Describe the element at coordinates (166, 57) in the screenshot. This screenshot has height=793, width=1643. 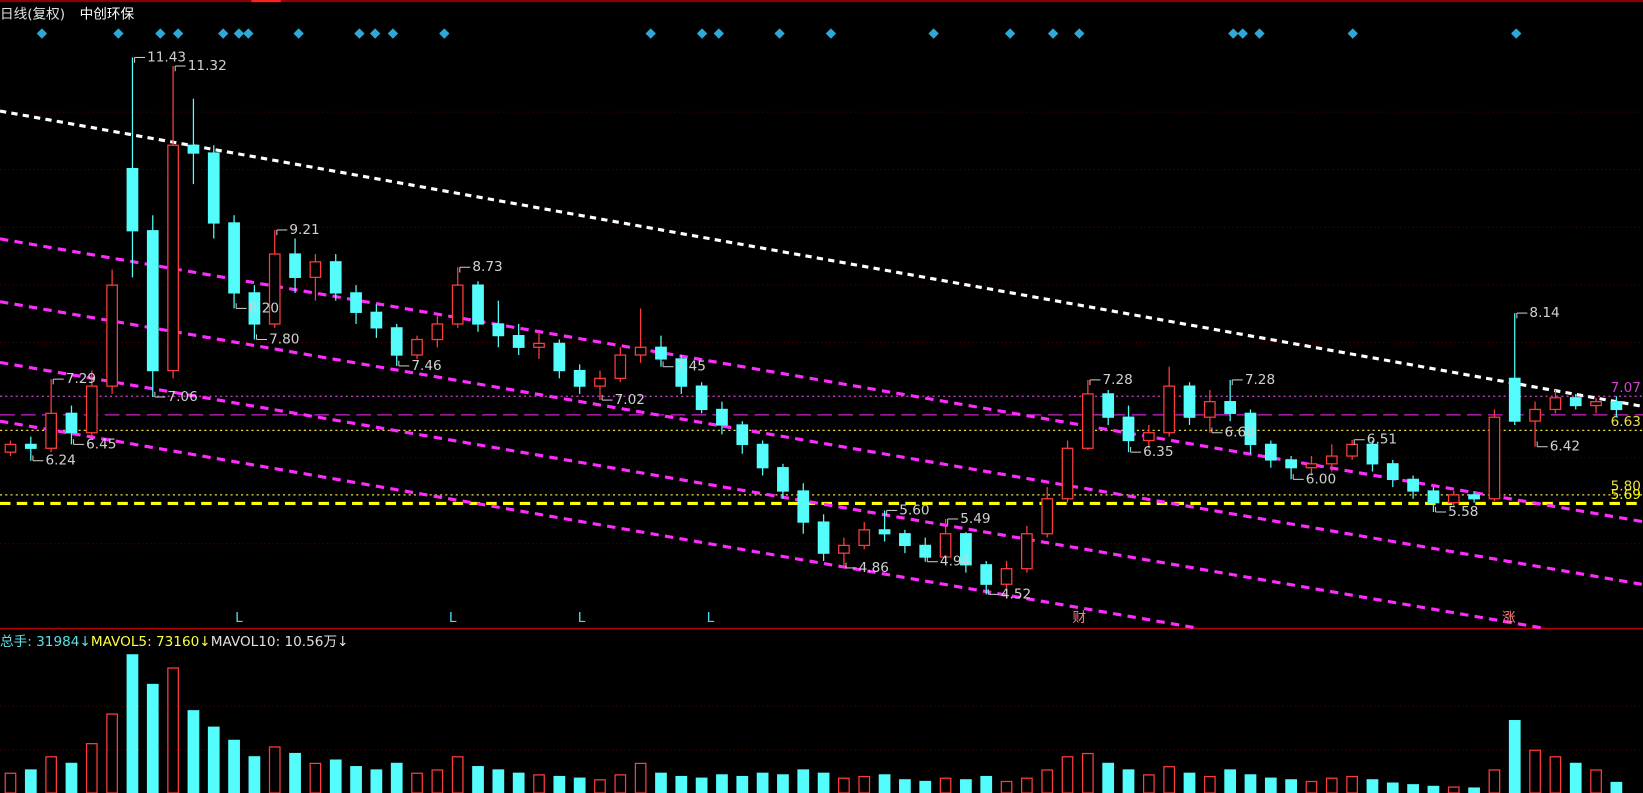
I see `peak-label: 11.43` at that location.